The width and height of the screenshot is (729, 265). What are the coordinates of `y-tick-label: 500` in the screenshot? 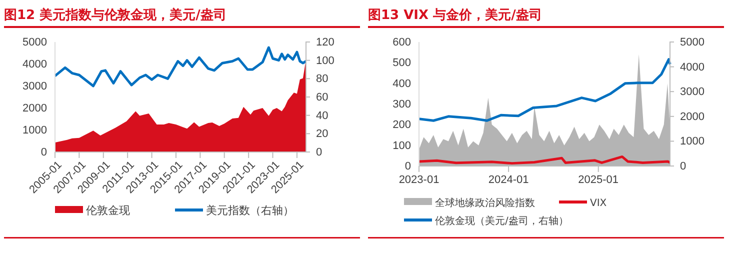 It's located at (401, 63).